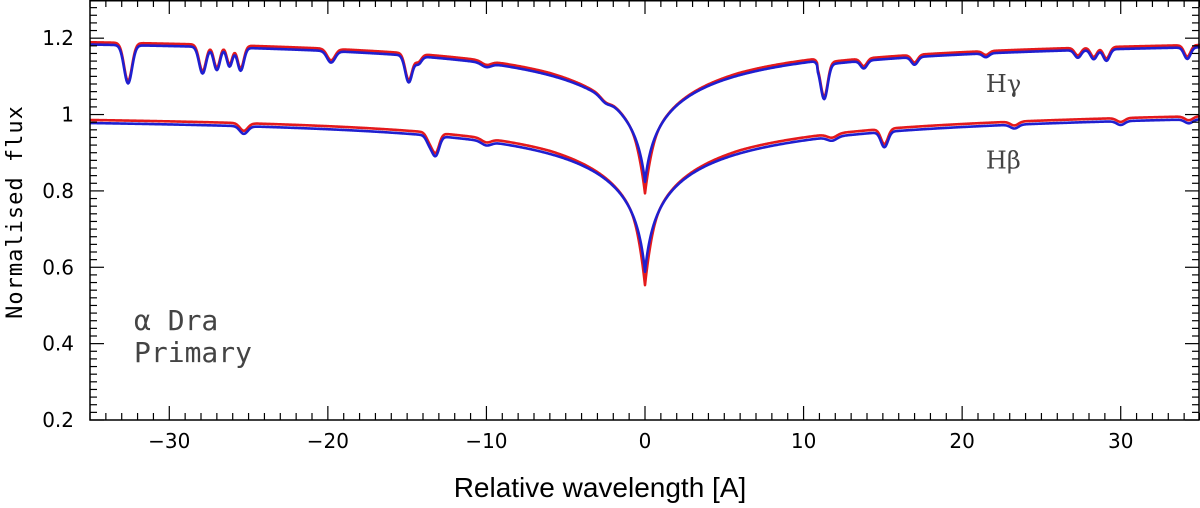 The image size is (1200, 508). I want to click on star-name-label: α Dra, so click(176, 320).